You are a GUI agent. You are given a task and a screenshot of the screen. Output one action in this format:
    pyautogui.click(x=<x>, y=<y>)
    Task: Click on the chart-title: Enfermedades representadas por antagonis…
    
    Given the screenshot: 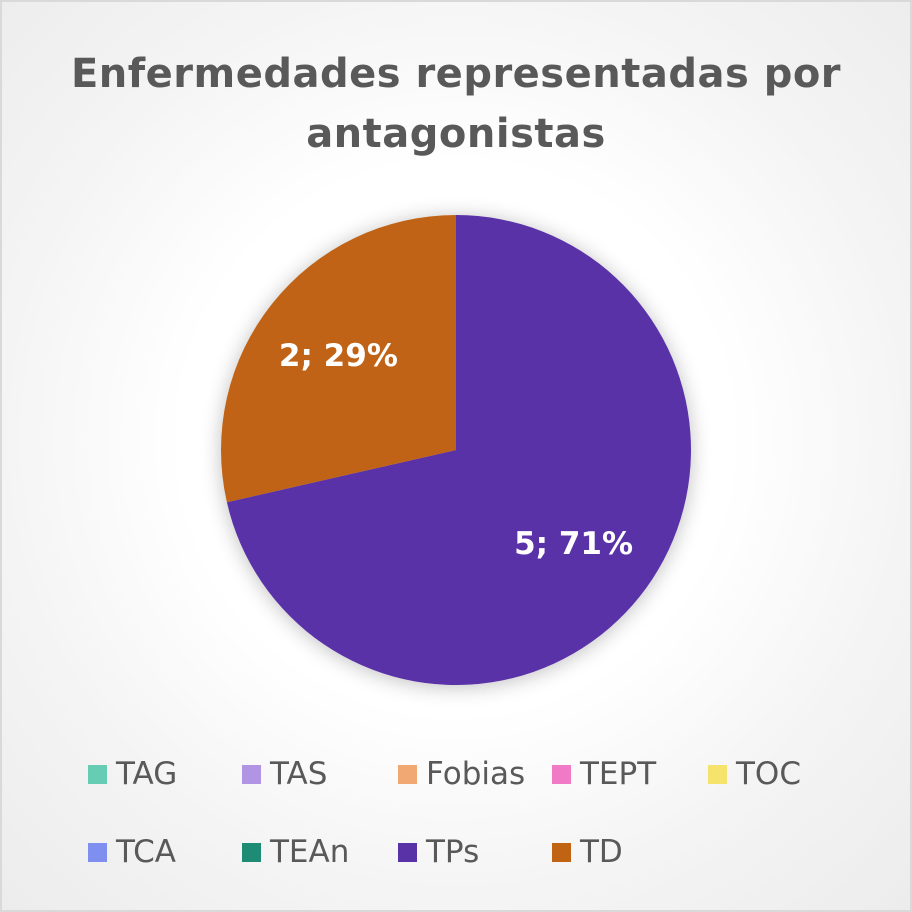 What is the action you would take?
    pyautogui.click(x=456, y=104)
    